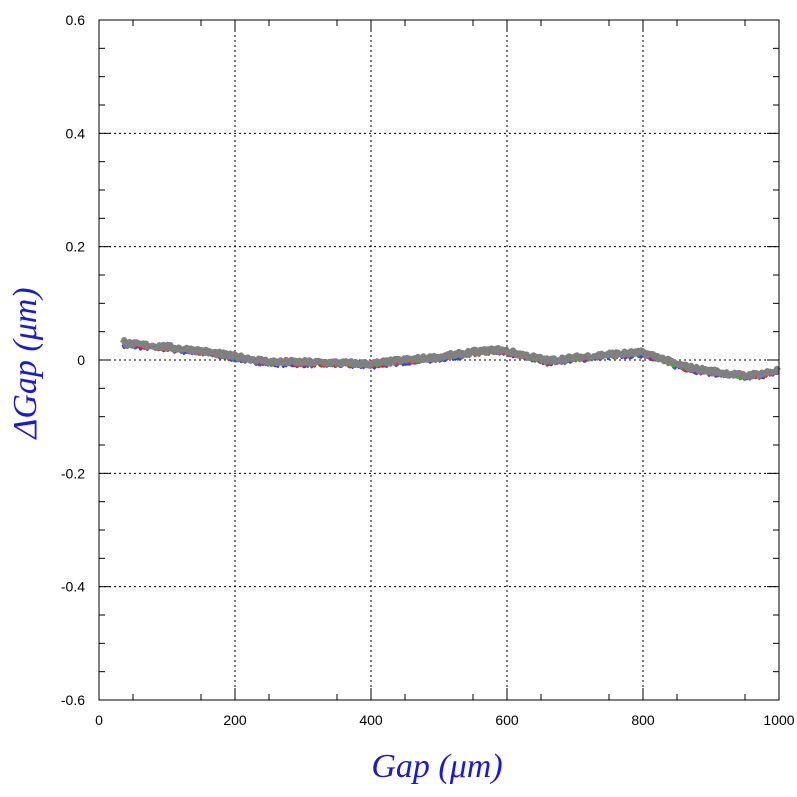  What do you see at coordinates (436, 766) in the screenshot?
I see `x-axis-title: Gap (μm)` at bounding box center [436, 766].